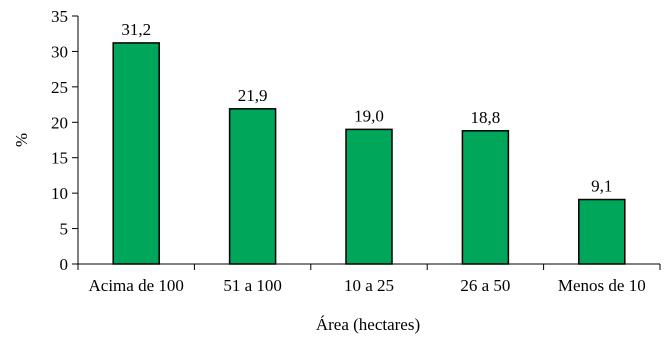  Describe the element at coordinates (485, 285) in the screenshot. I see `x-tick-label: 26 a 50` at that location.